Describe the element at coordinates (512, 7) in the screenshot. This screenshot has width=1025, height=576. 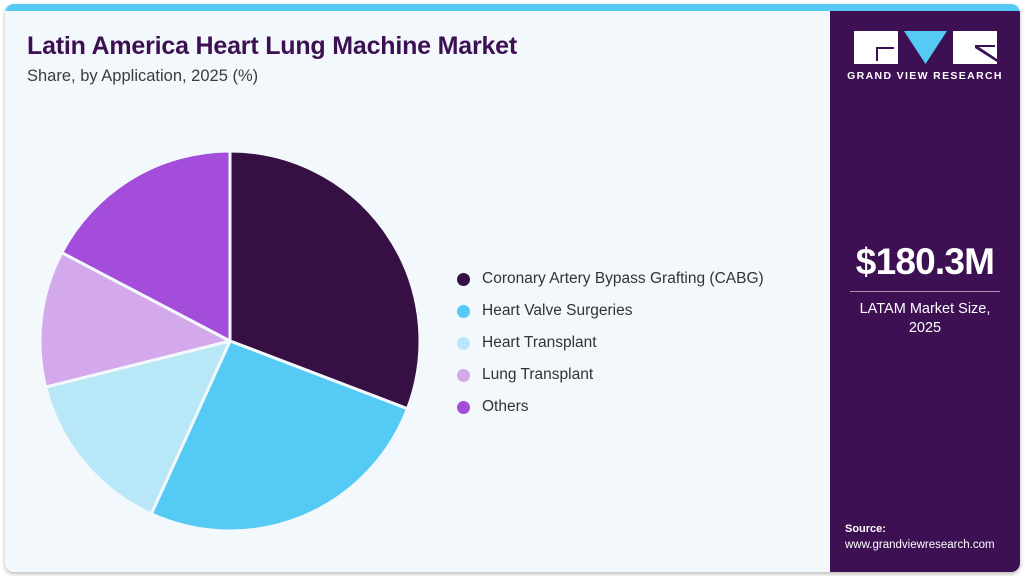
I see `top-accent-bar` at that location.